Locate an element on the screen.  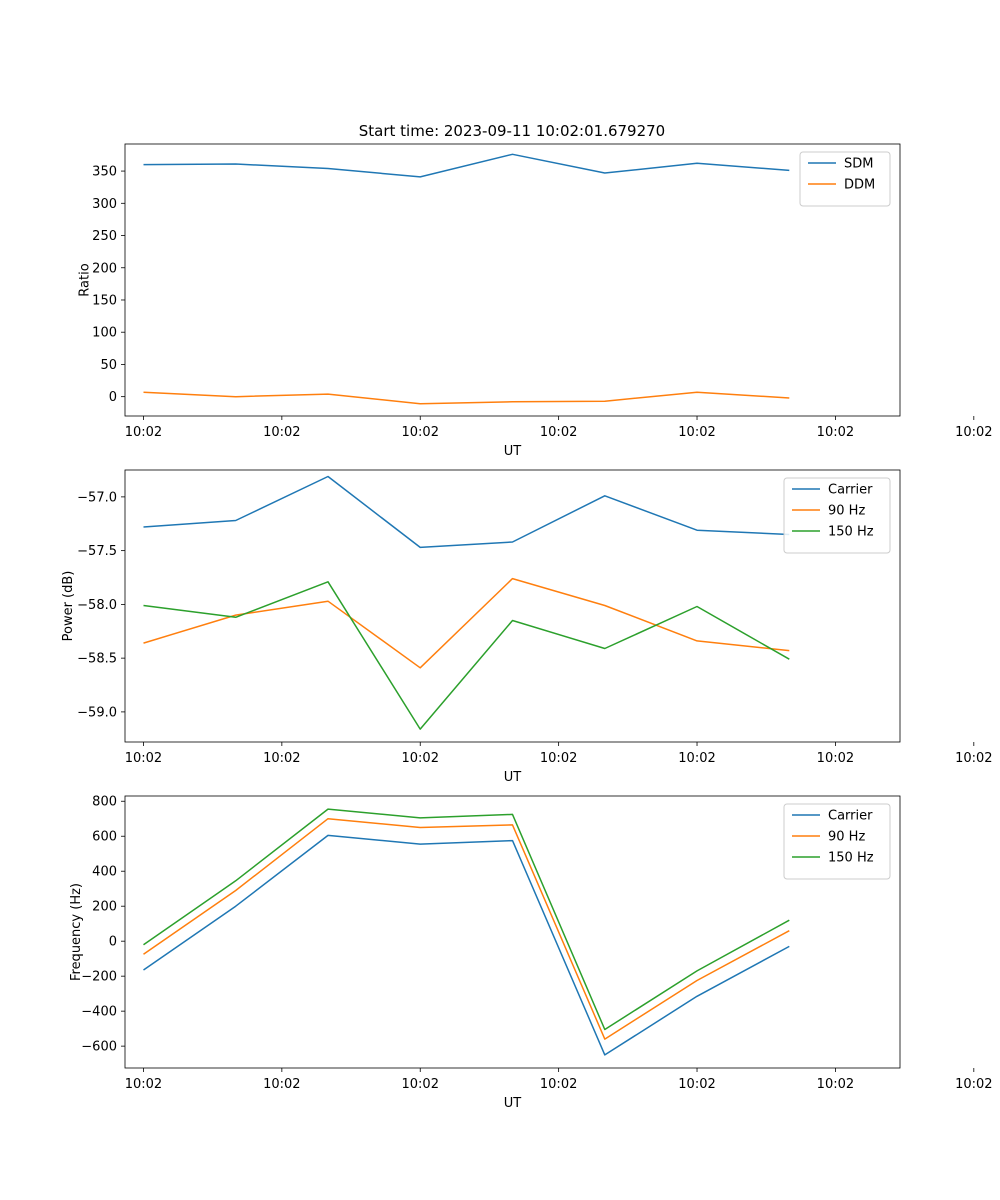
series-line-sdm is located at coordinates (466, 165).